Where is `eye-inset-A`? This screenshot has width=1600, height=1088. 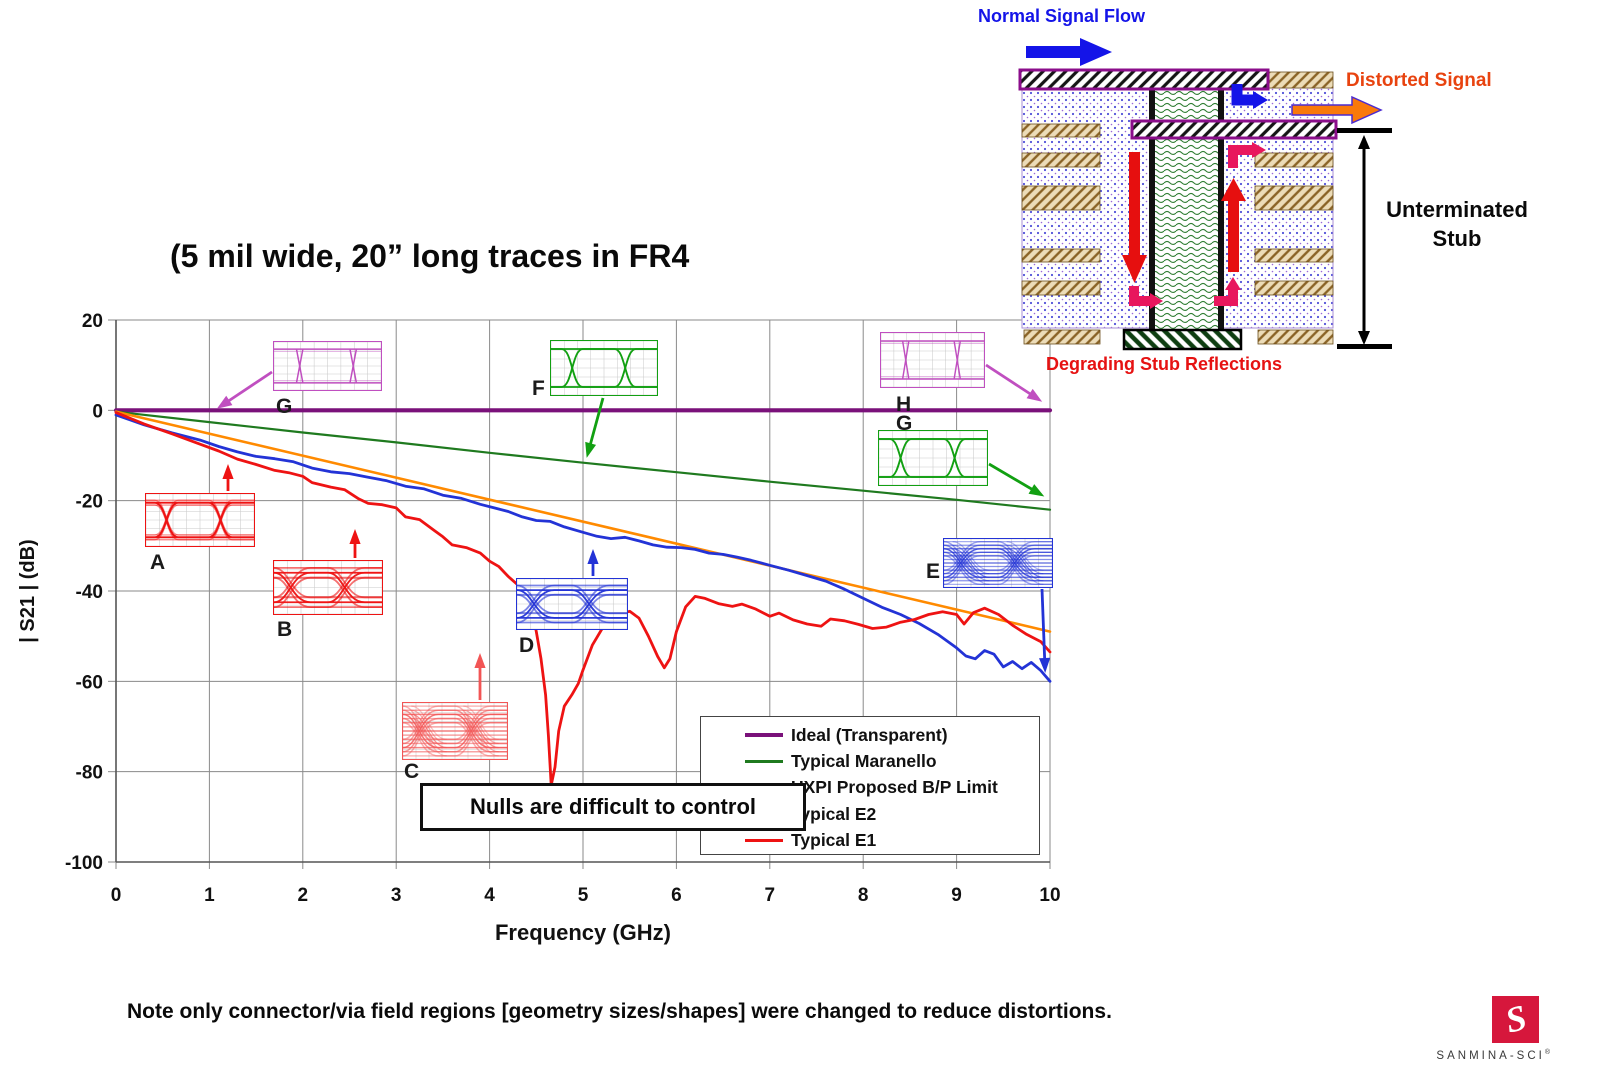
eye-inset-A is located at coordinates (200, 520).